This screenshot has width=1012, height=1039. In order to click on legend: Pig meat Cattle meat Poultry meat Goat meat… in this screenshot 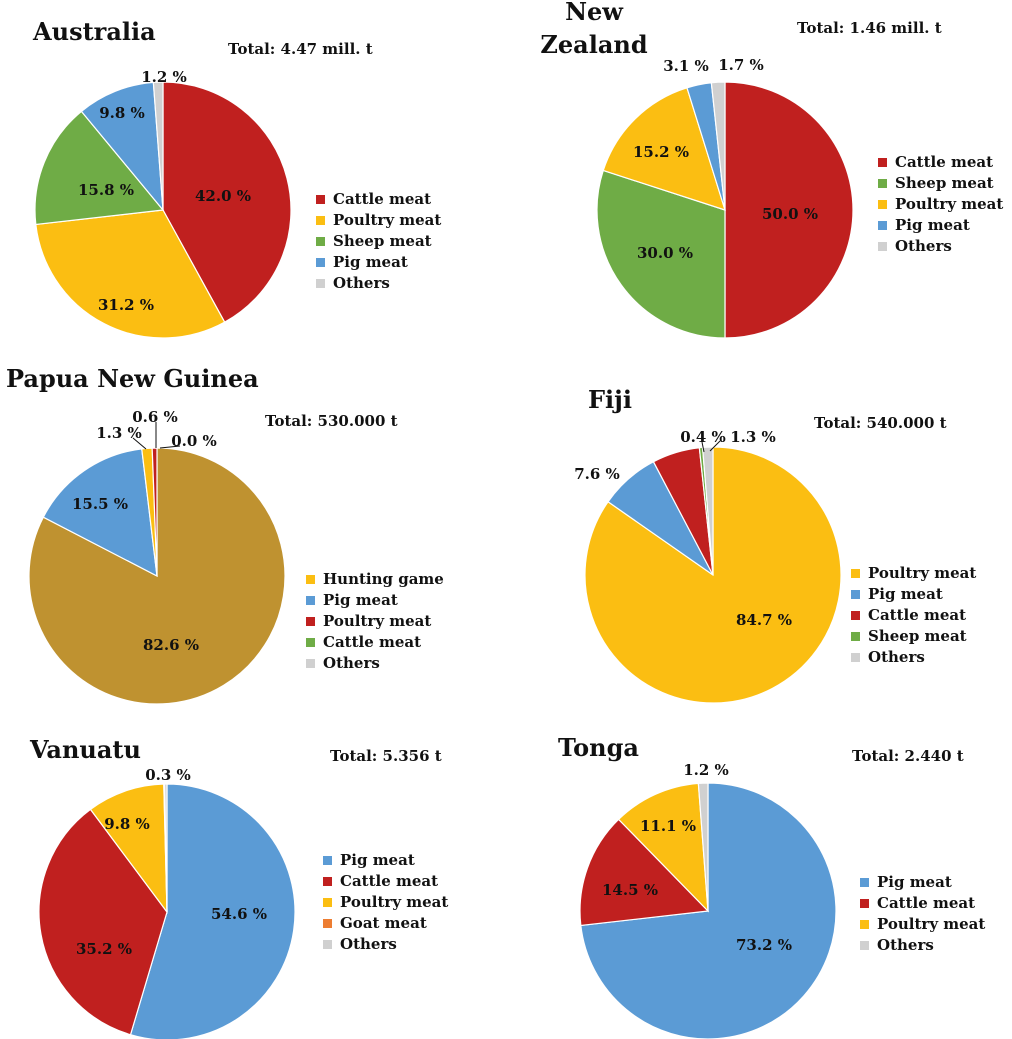, I will do `click(385, 902)`.